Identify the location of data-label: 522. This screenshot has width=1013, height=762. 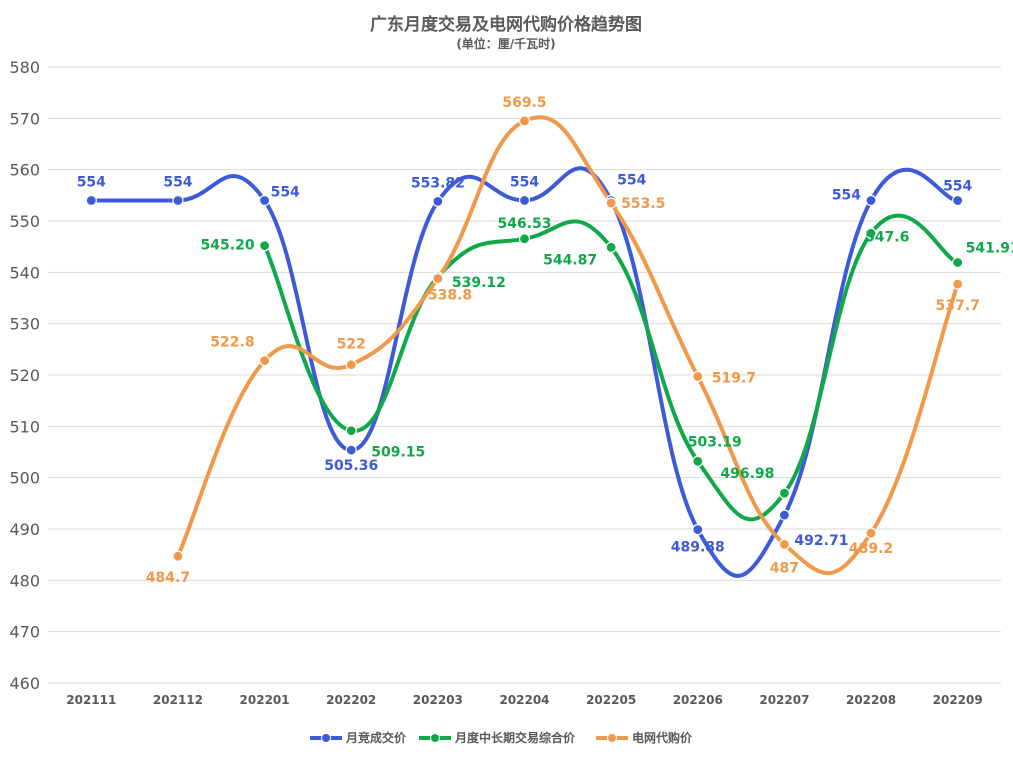
(351, 345).